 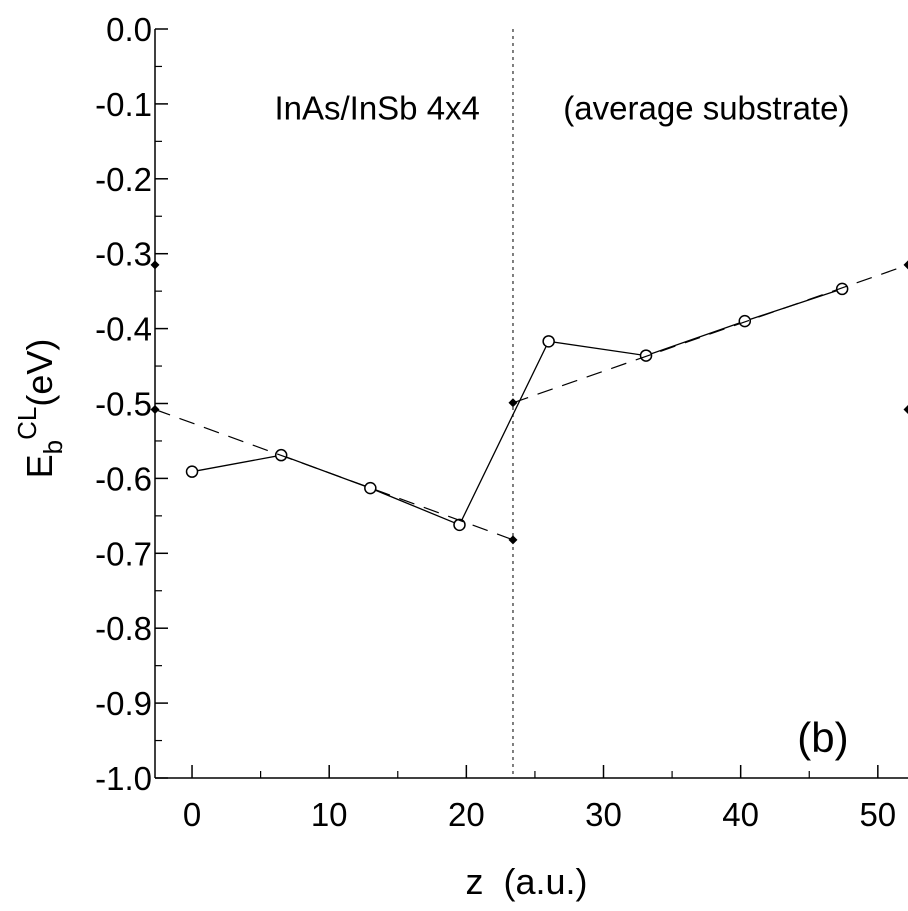 I want to click on y-tick-label: -0.2, so click(x=123, y=179).